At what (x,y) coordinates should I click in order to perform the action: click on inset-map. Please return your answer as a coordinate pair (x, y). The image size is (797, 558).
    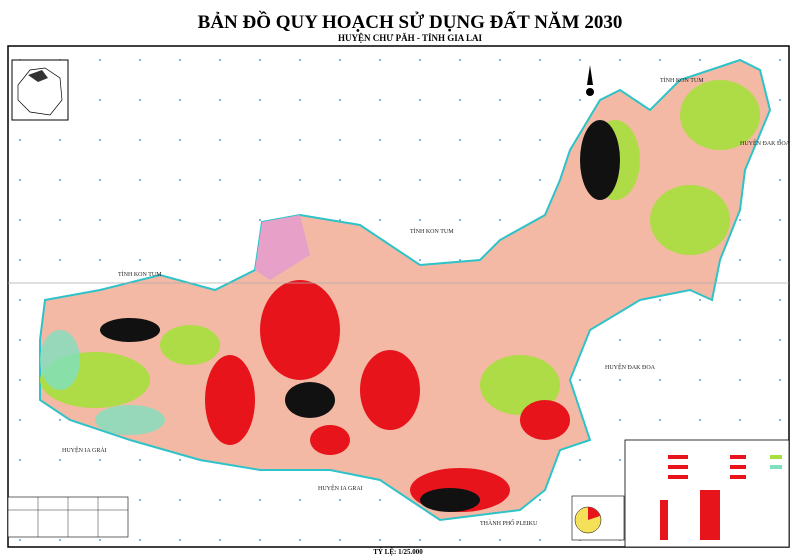
    Looking at the image, I should click on (40, 90).